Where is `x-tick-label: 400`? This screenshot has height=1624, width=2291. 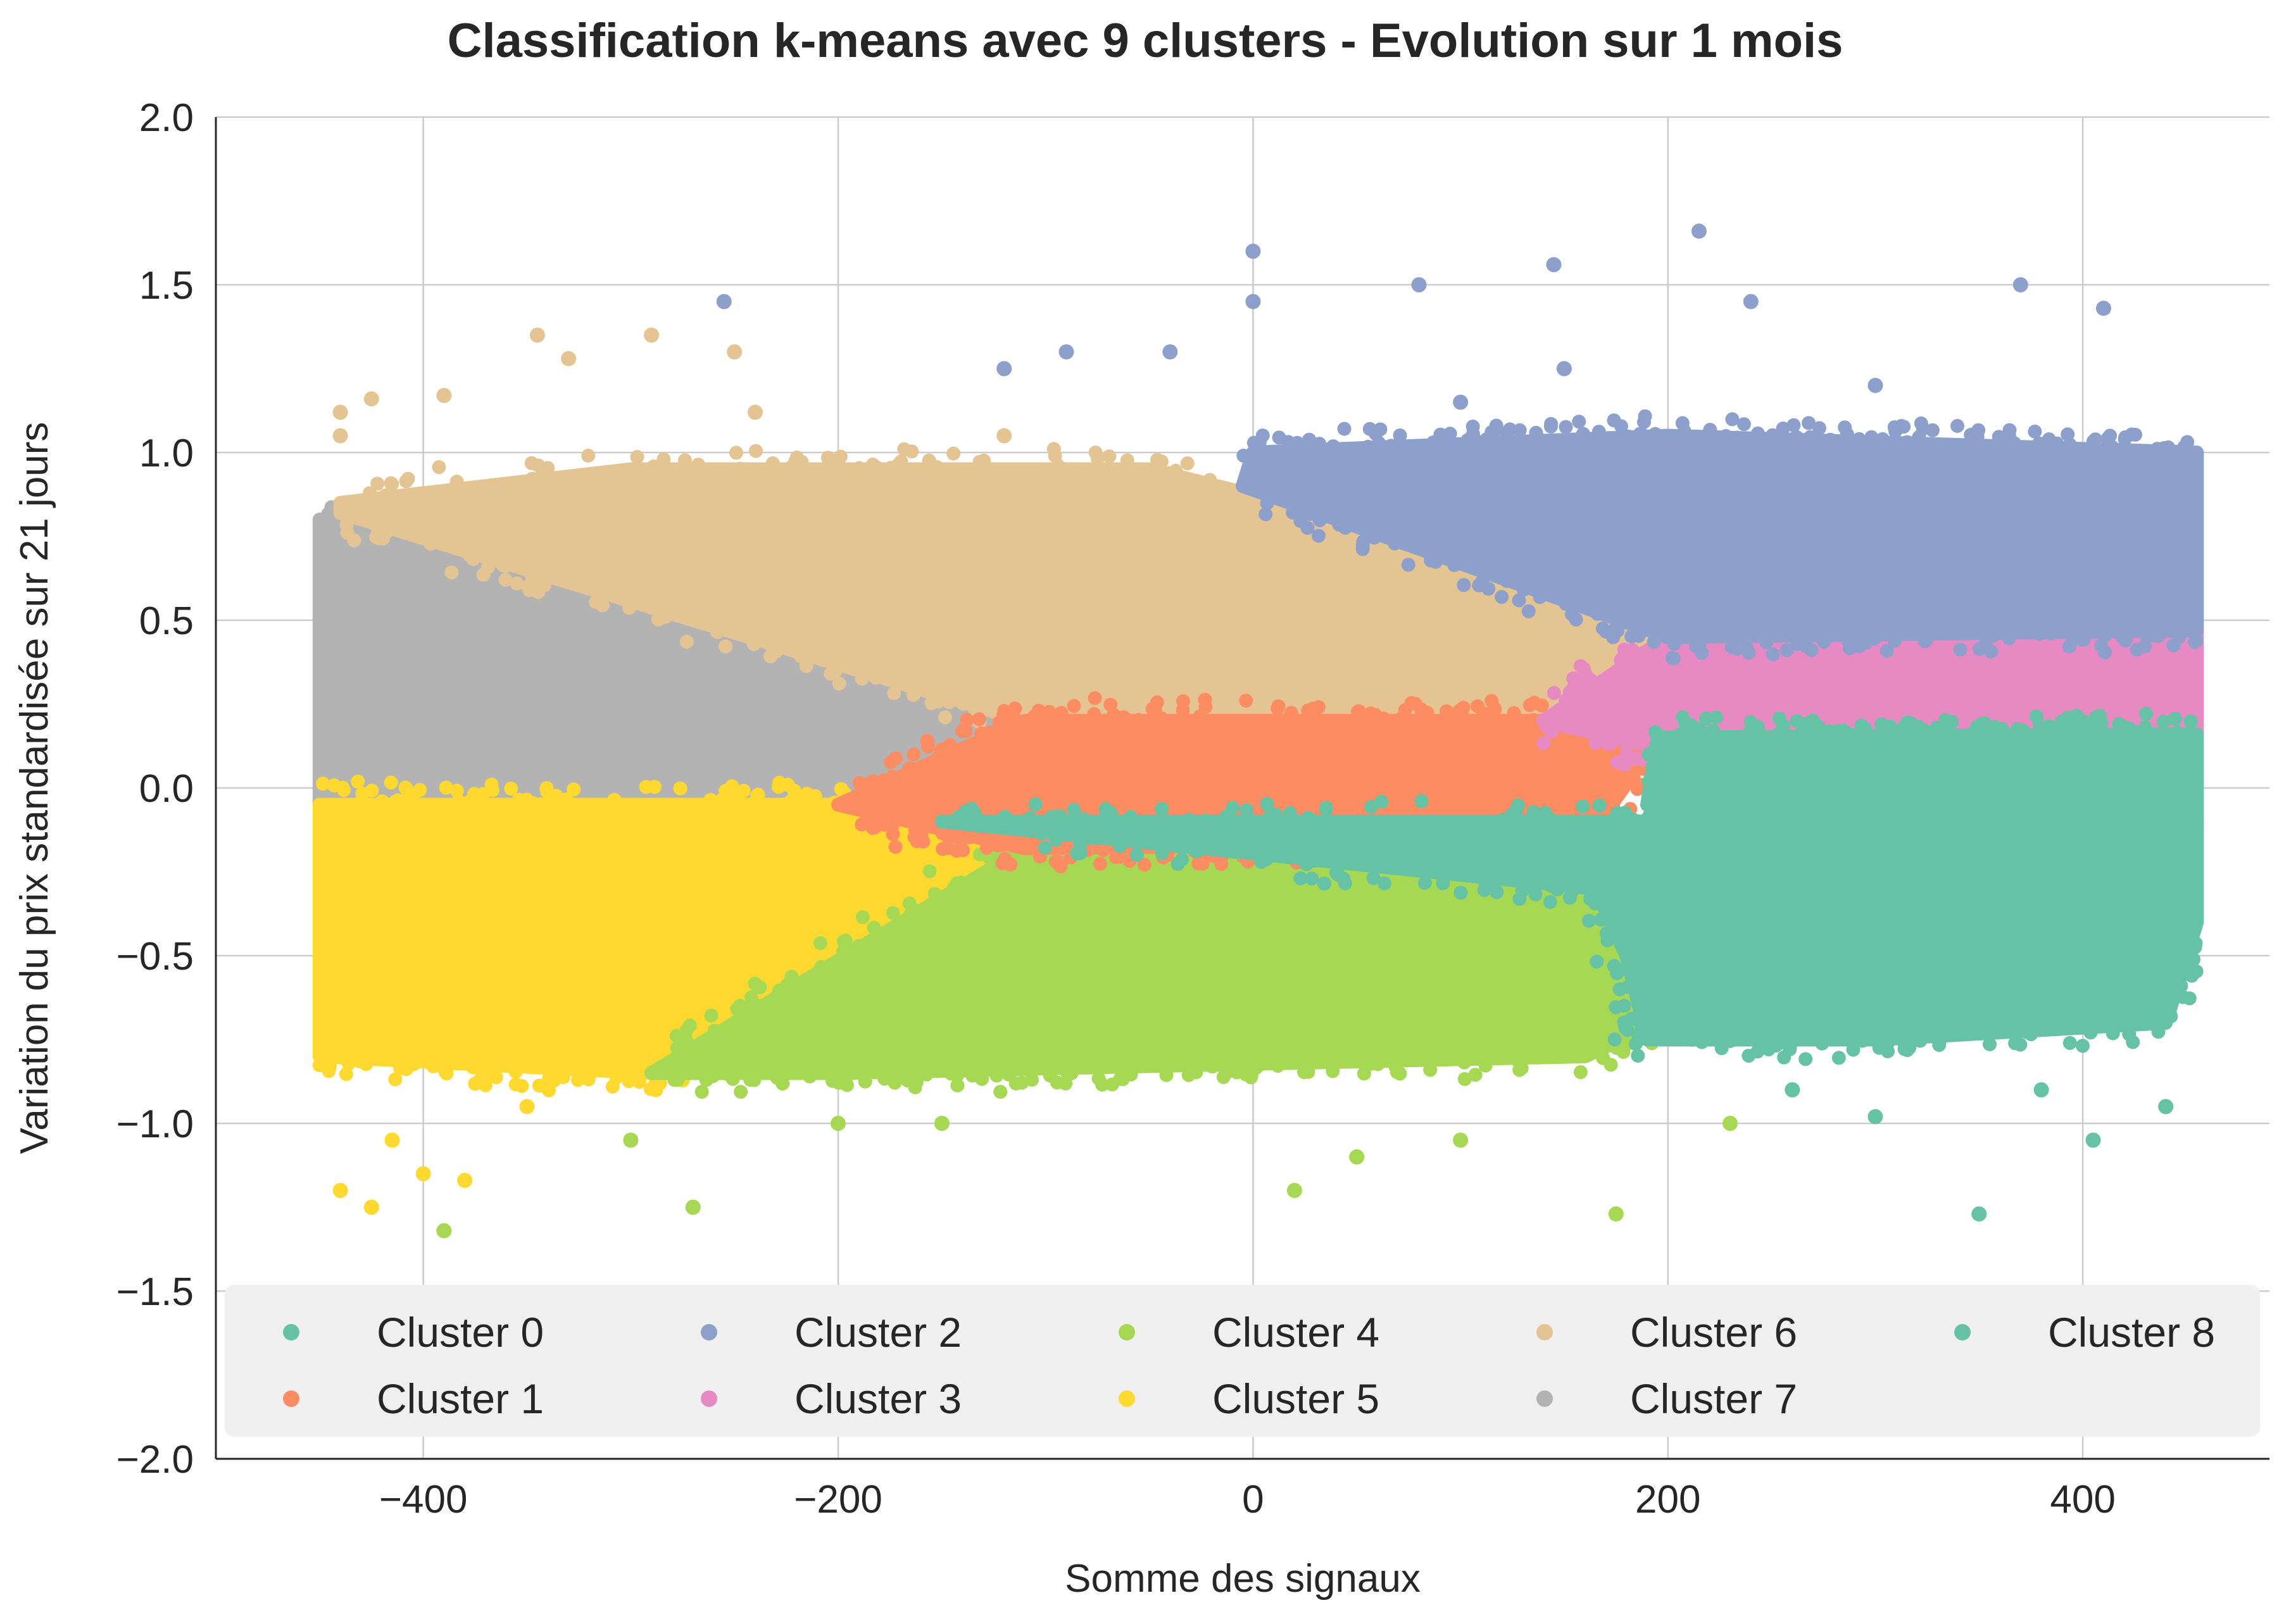
x-tick-label: 400 is located at coordinates (2082, 1499).